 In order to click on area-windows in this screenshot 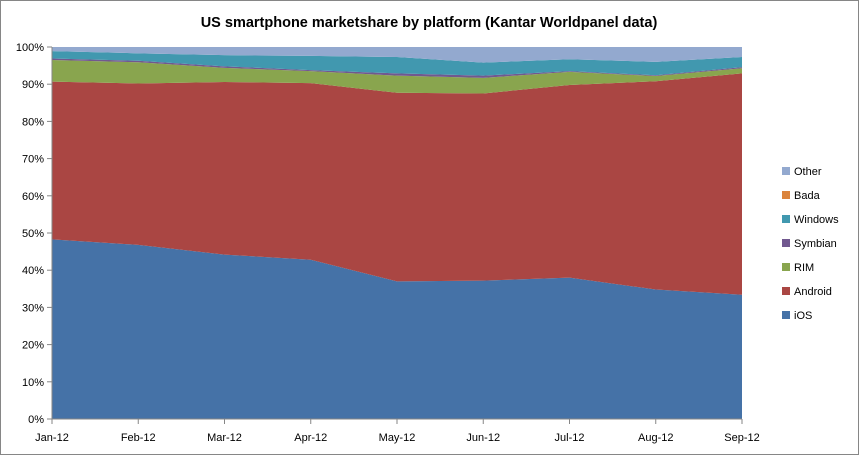, I will do `click(397, 63)`.